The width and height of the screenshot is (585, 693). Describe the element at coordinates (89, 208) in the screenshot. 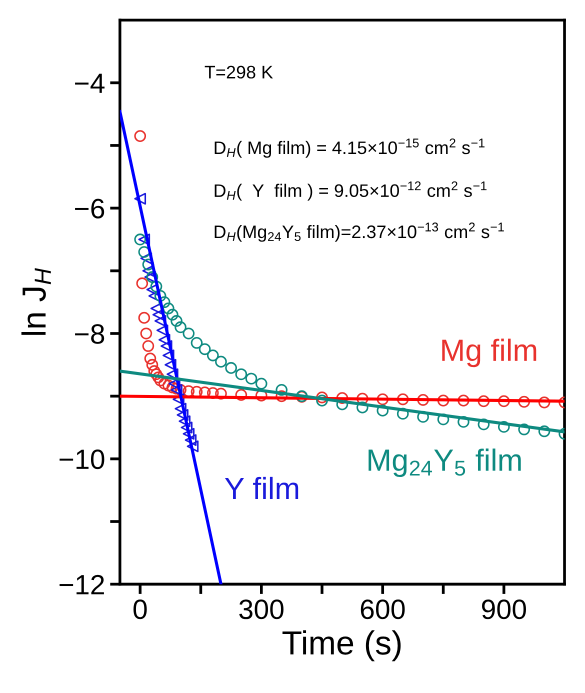

I see `y-tick-label: −6` at that location.